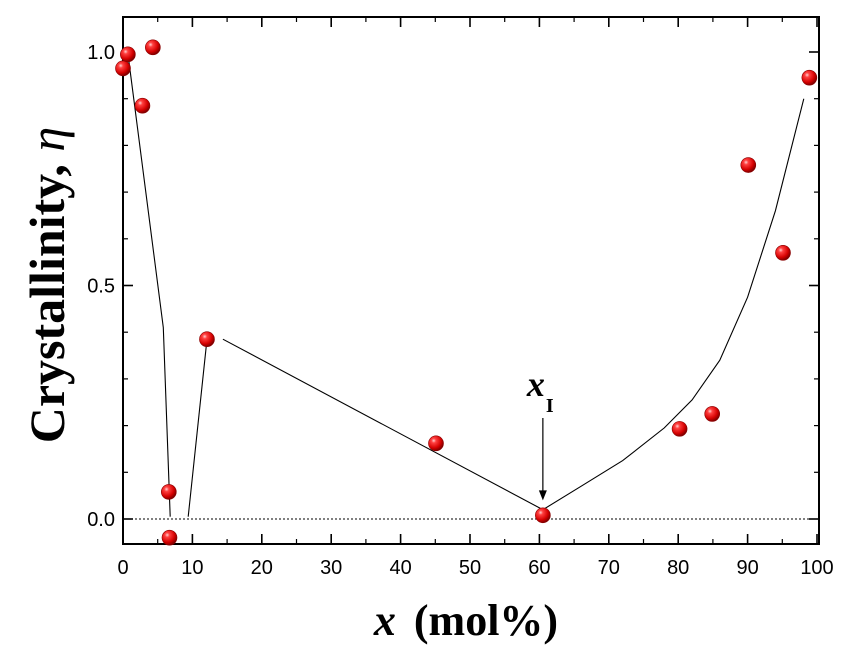 This screenshot has height=652, width=852. What do you see at coordinates (539, 568) in the screenshot?
I see `x-tick-label: 60` at bounding box center [539, 568].